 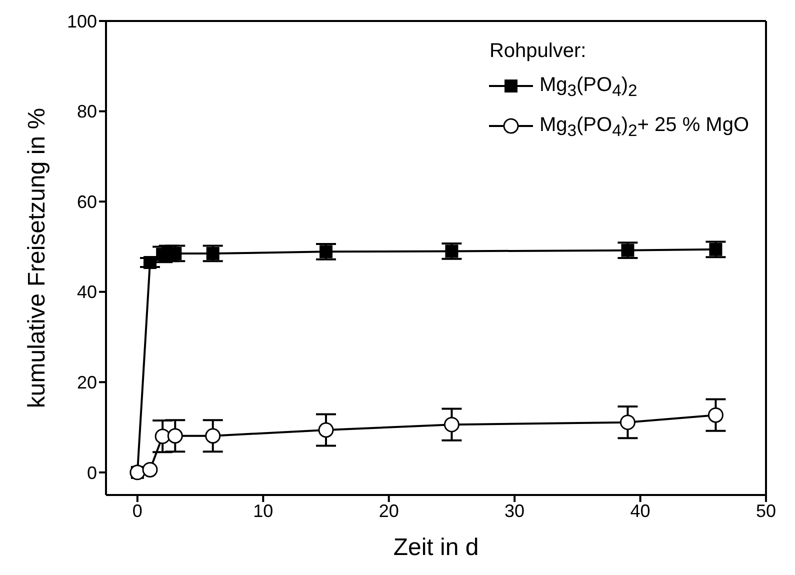 What do you see at coordinates (644, 127) in the screenshot?
I see `legend-label: Mg$_{3}$(PO$_{4}$)$_{2}$+ 25 % MgO` at bounding box center [644, 127].